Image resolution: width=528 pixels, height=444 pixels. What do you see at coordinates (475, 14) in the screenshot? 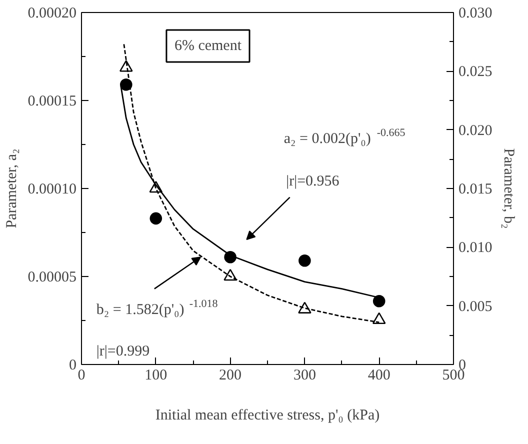
I see `y2-tick-label: 0.030` at bounding box center [475, 14].